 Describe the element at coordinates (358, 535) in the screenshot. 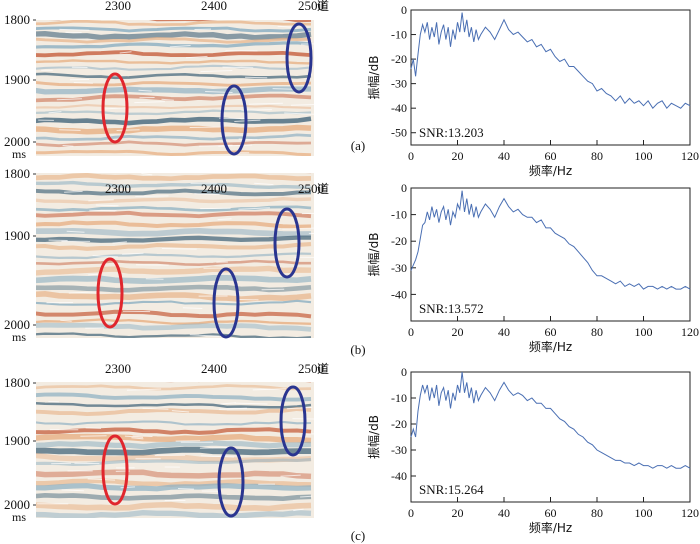

I see `panel-label-c: (c)` at that location.